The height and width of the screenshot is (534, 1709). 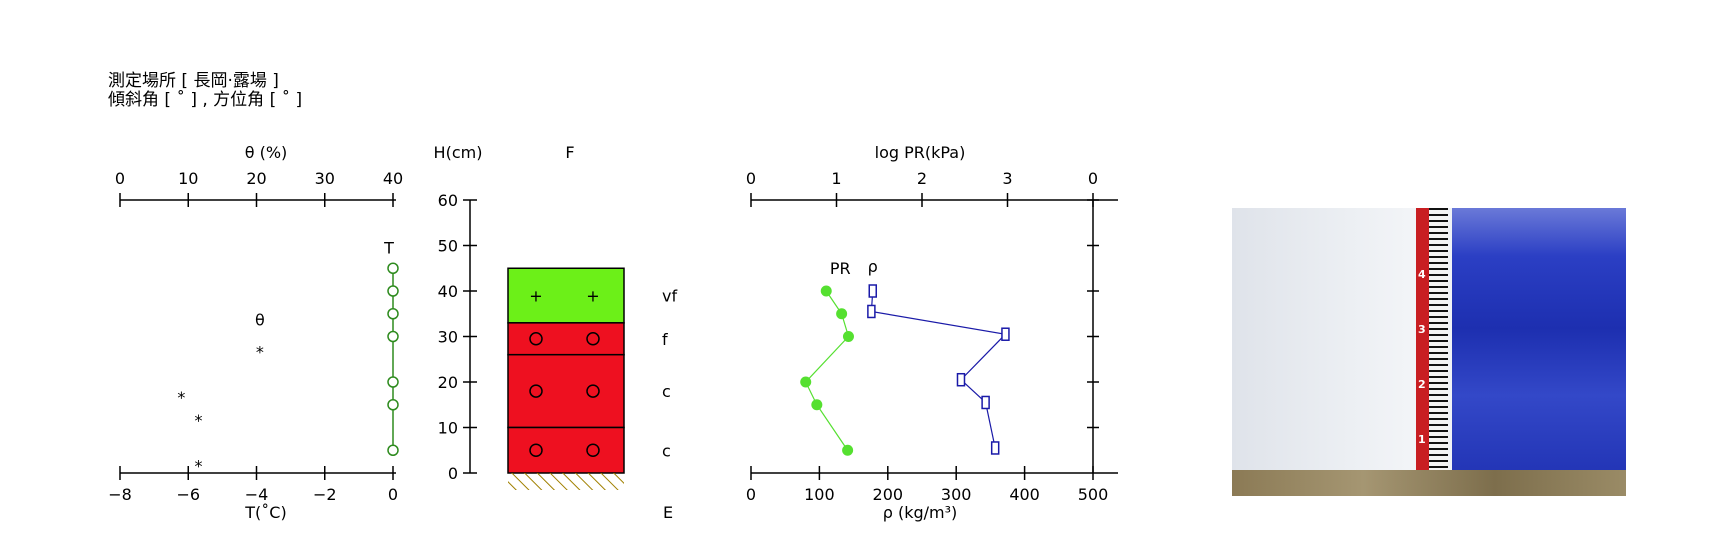 I want to click on density-tick-label: 0, so click(x=751, y=494).